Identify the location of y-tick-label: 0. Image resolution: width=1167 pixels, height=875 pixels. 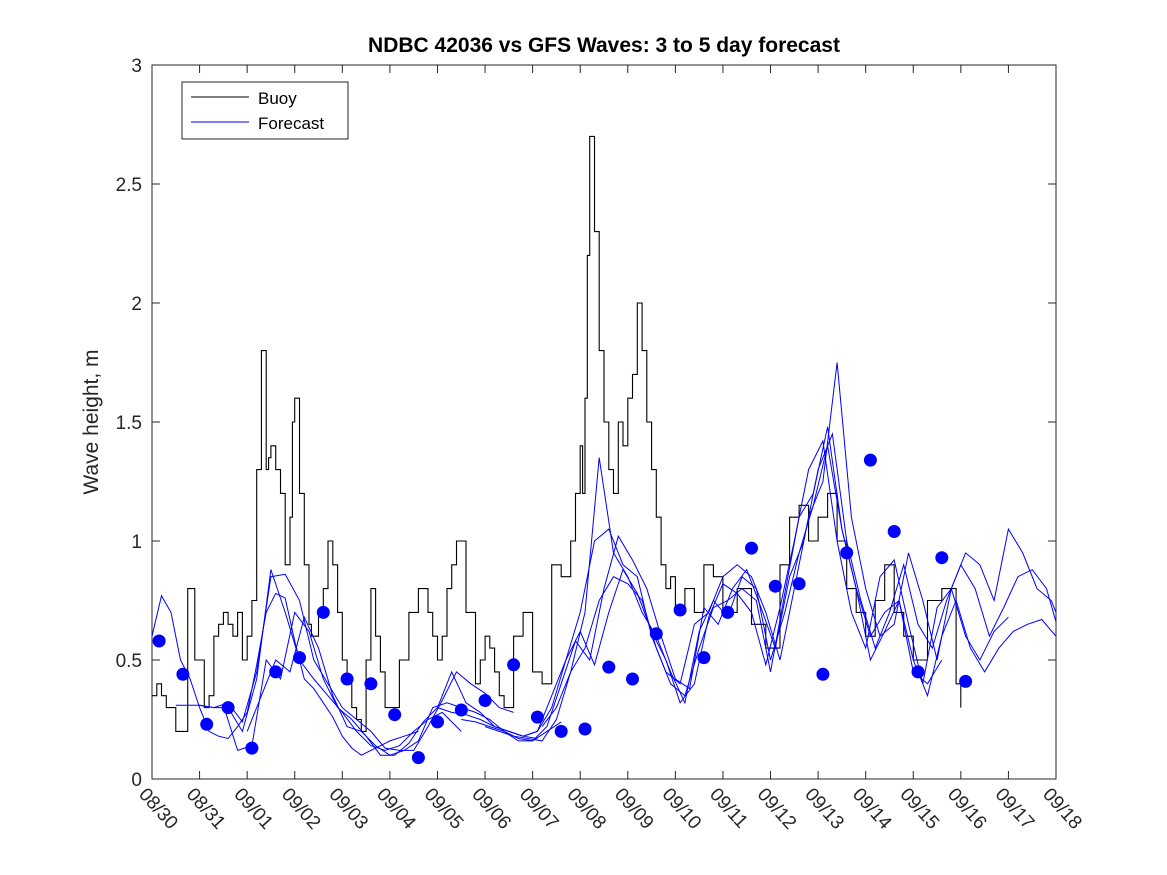
(136, 780).